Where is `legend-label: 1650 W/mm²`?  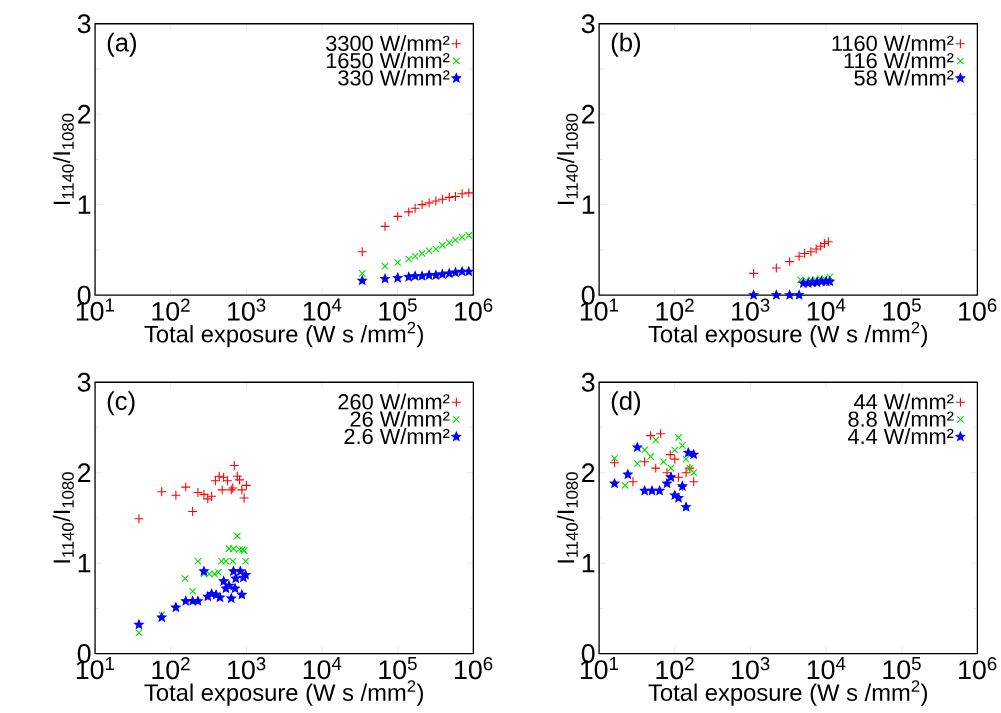
legend-label: 1650 W/mm² is located at coordinates (388, 60).